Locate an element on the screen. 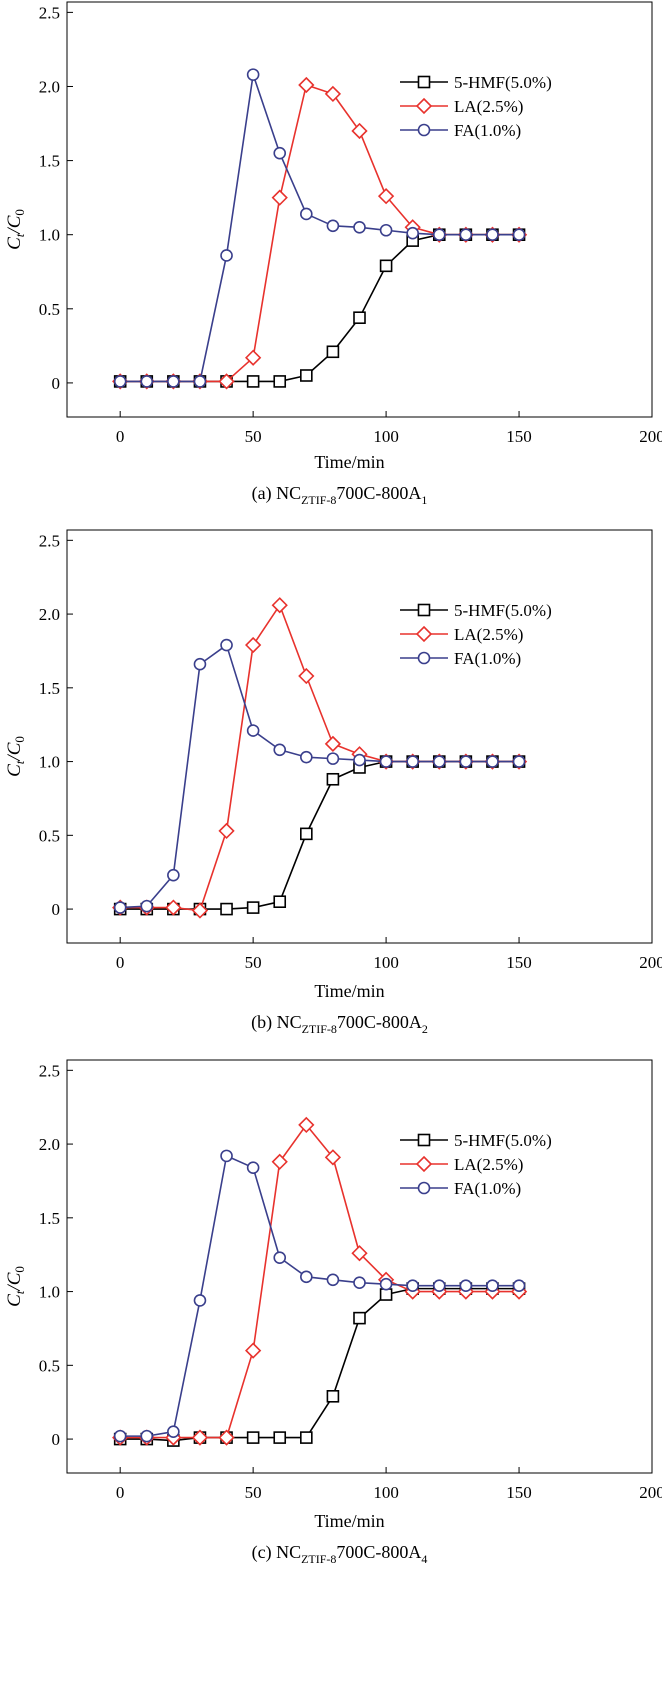 Image resolution: width=662 pixels, height=1695 pixels. panel-caption: (b) NCZTIF-8700C-800A2 is located at coordinates (339, 1024).